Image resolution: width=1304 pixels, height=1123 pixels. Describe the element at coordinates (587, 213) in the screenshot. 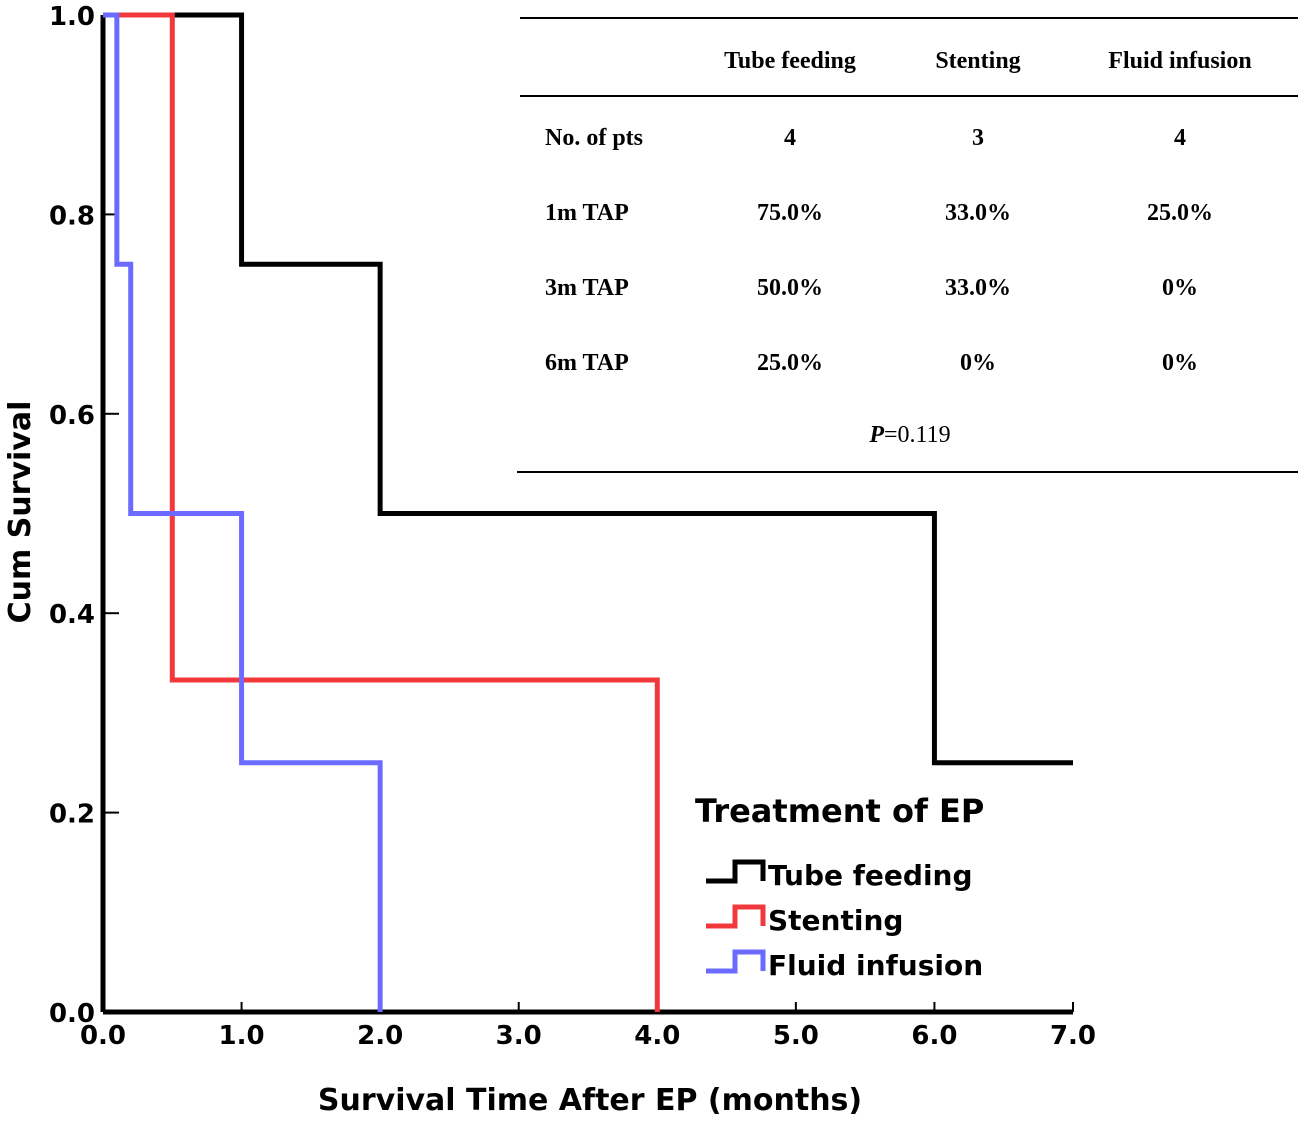

I see `table-row-label: 1m TAP` at that location.